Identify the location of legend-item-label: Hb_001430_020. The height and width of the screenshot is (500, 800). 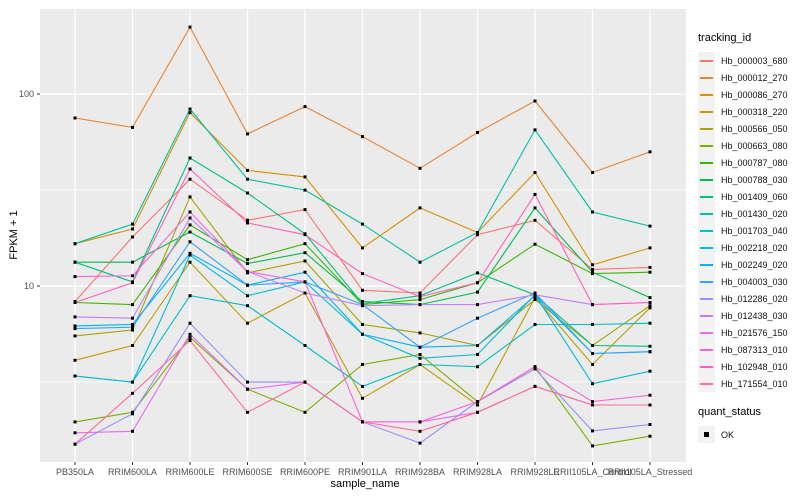
(754, 213).